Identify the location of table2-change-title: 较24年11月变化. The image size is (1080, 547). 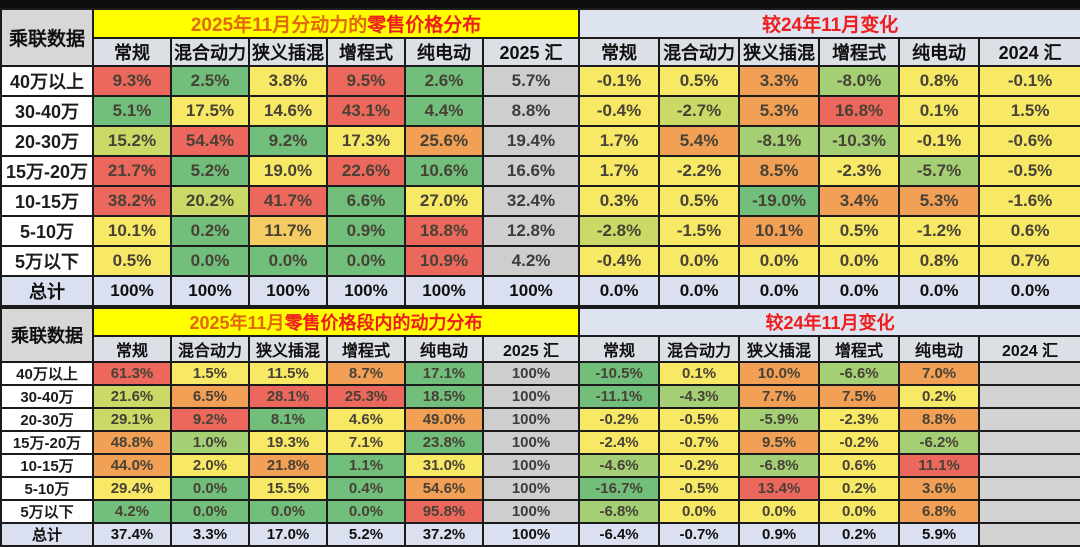
(829, 322).